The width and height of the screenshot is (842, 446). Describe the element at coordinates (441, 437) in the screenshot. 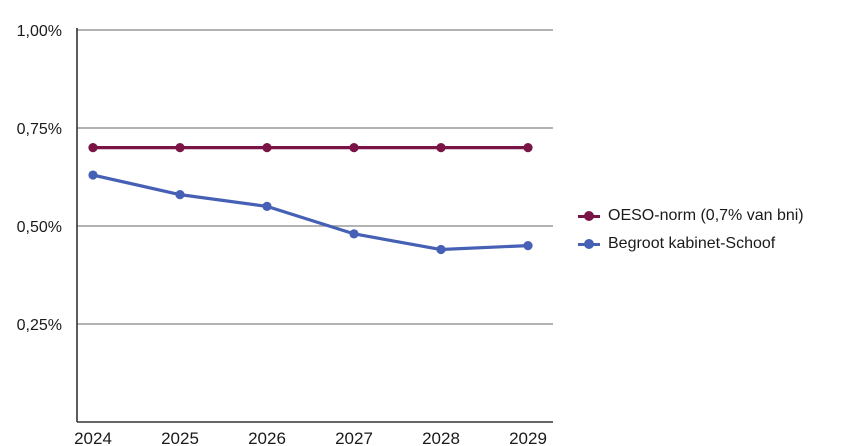

I see `x-tick-label: 2028` at that location.